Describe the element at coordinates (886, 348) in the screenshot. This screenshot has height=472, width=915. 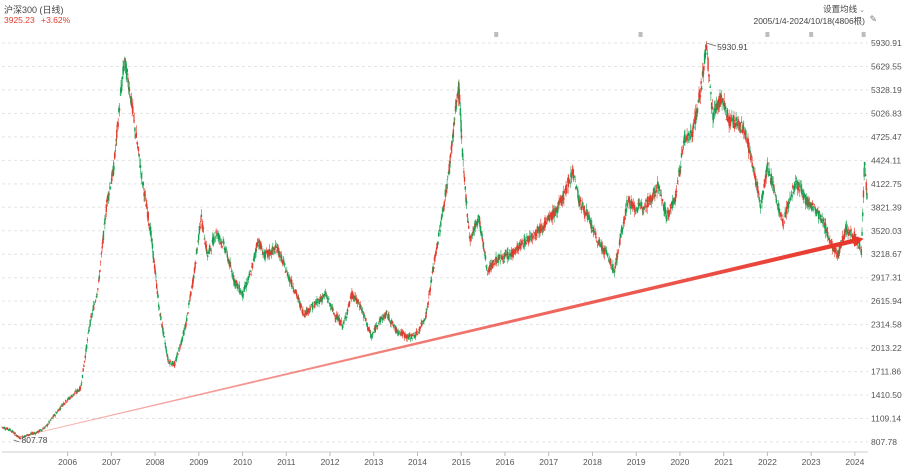
I see `y-tick-label: 2013.22` at that location.